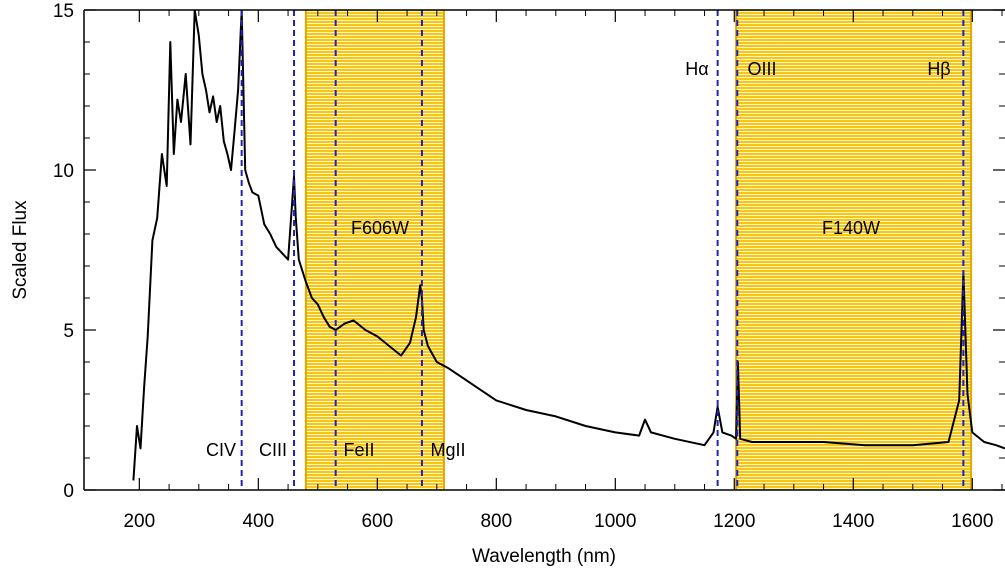 The height and width of the screenshot is (573, 1005). I want to click on filter-band-label: F140W, so click(851, 228).